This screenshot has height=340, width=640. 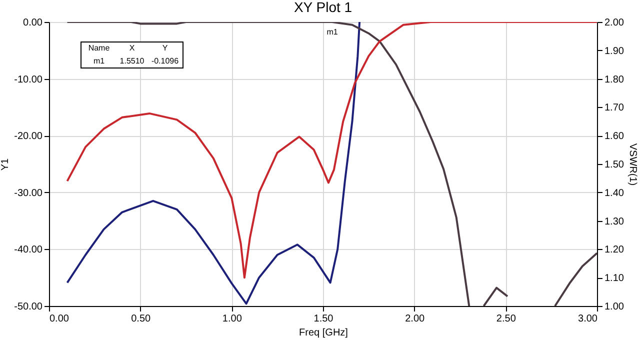 I want to click on x-axis-title: Freq [GHz], so click(x=323, y=333).